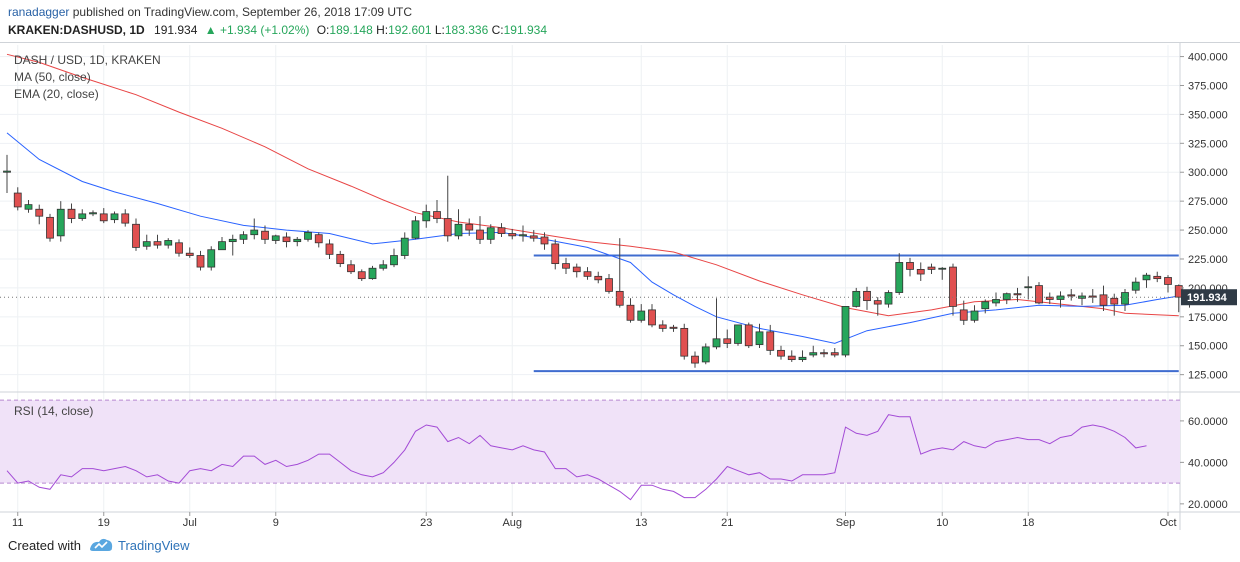 The image size is (1240, 562). What do you see at coordinates (1208, 58) in the screenshot?
I see `price-tick-label: 400.000` at bounding box center [1208, 58].